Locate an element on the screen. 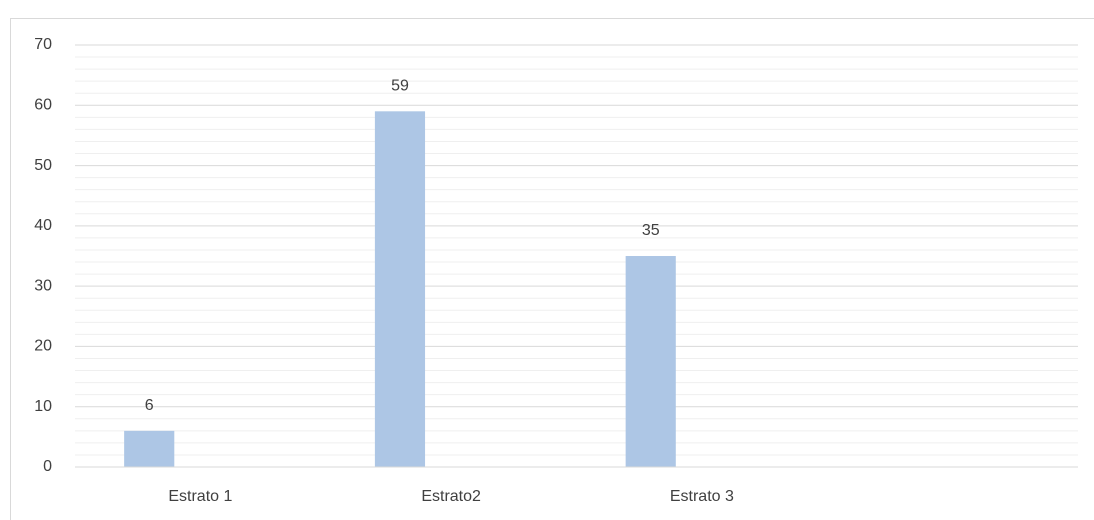  data-label: 6 is located at coordinates (149, 405).